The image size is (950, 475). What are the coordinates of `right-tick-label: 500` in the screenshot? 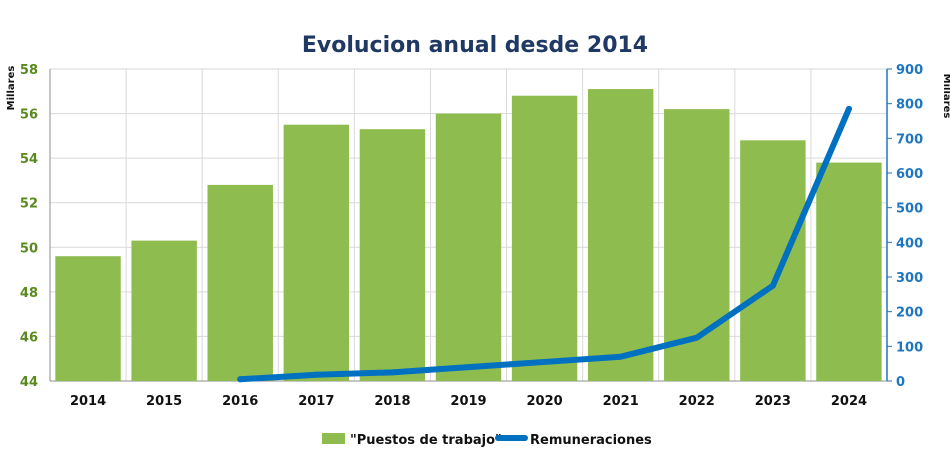 It's located at (909, 209).